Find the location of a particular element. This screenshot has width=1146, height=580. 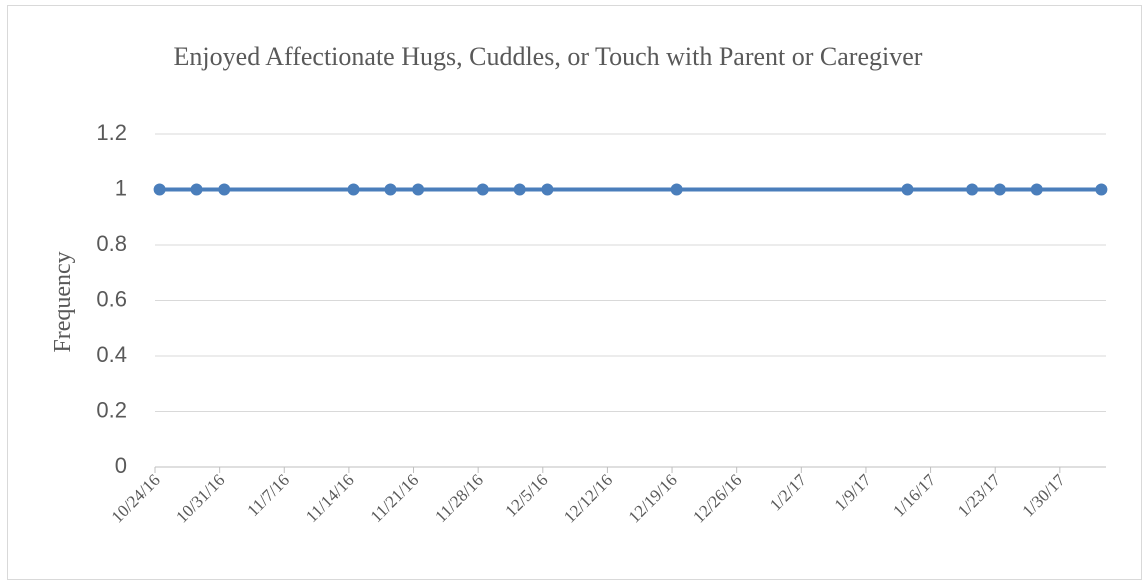

y-tick-label: 0.8 is located at coordinates (111, 243).